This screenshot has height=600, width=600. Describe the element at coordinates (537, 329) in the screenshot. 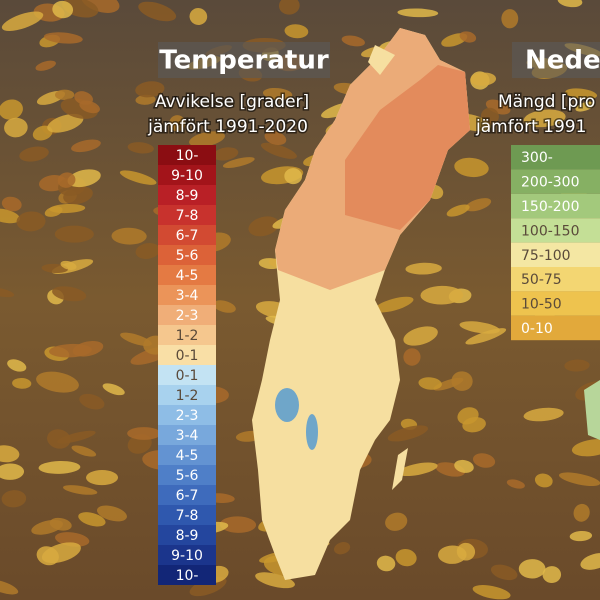

I see `legend-label: 0-10` at that location.